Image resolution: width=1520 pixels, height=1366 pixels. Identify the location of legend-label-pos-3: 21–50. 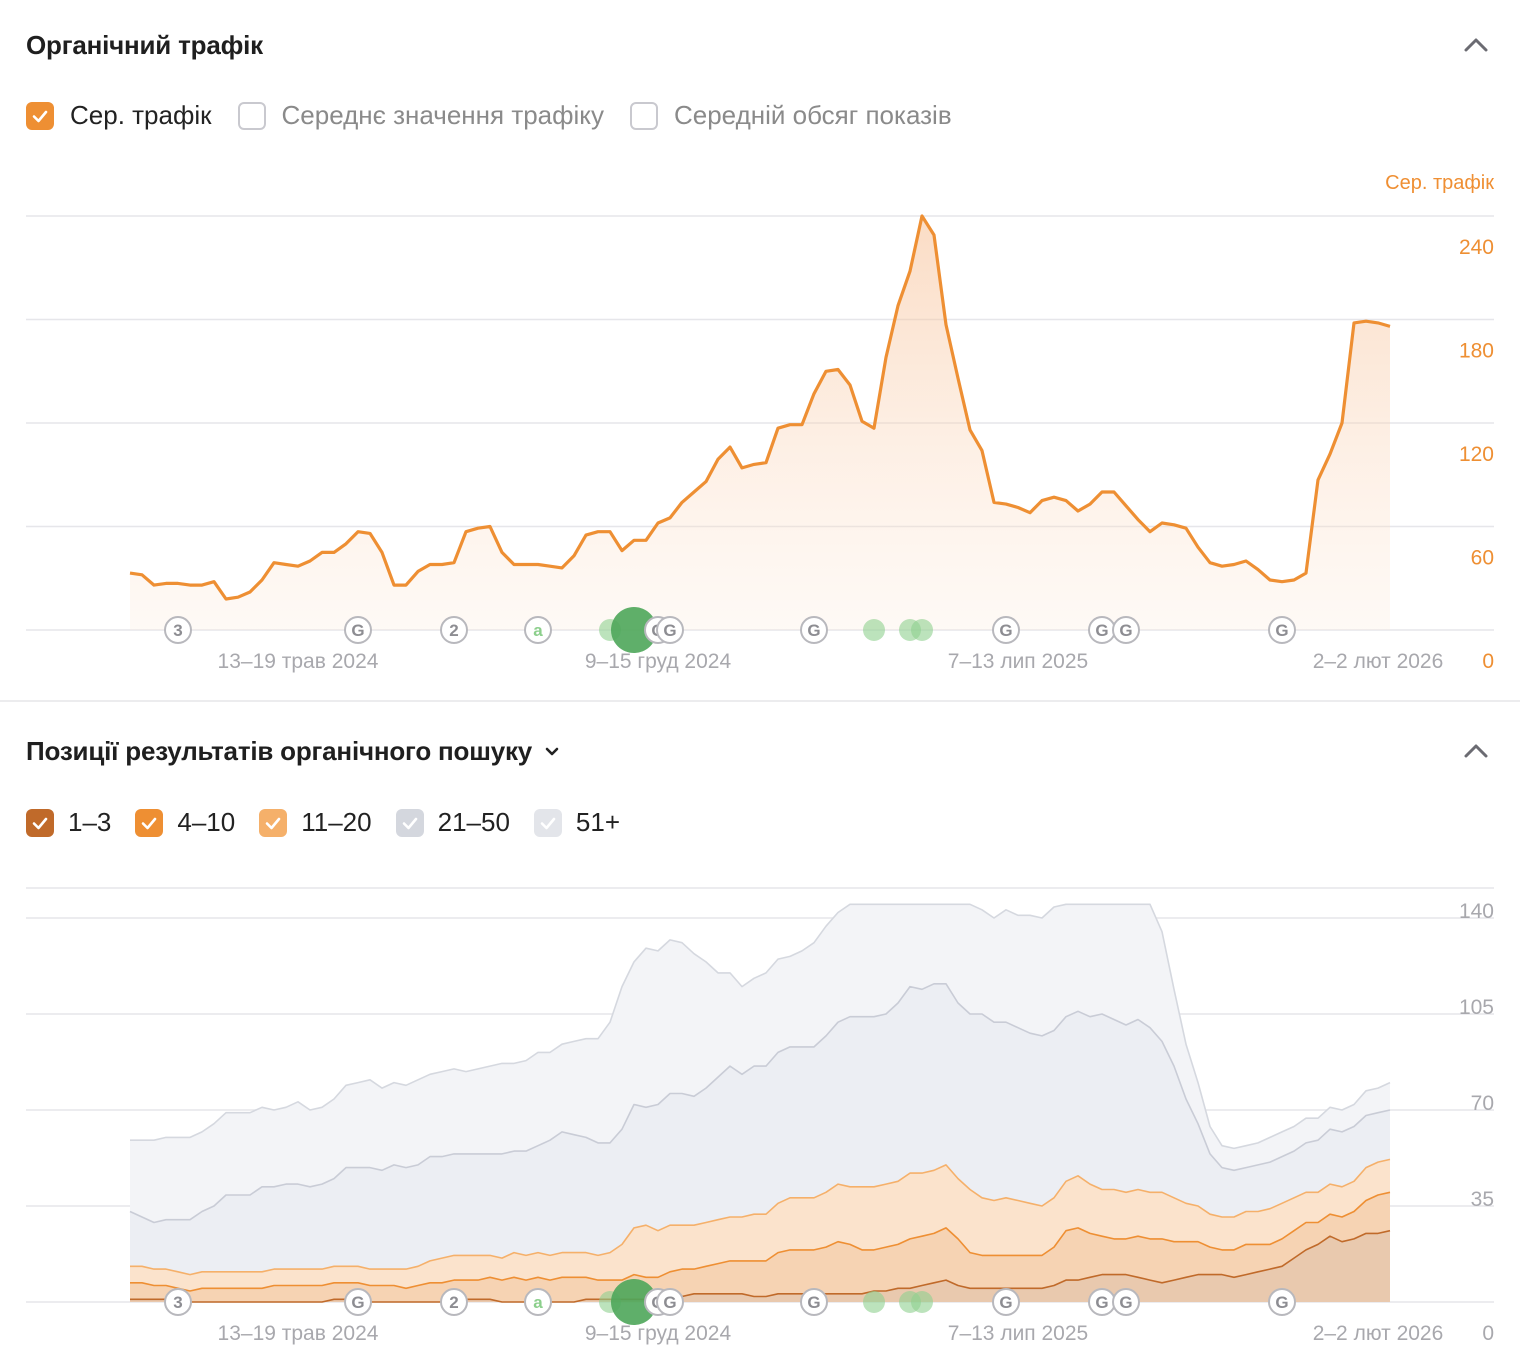
(473, 822).